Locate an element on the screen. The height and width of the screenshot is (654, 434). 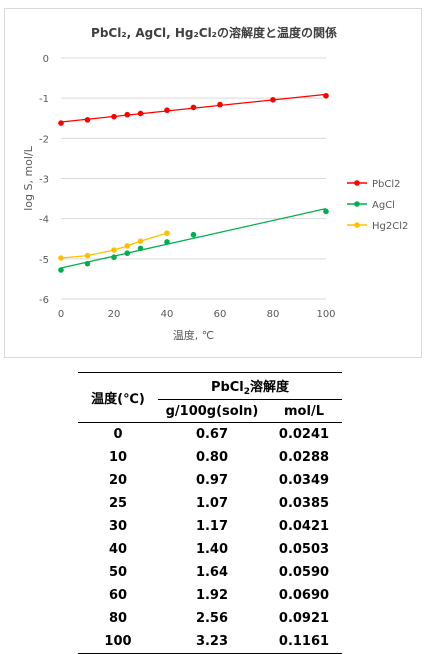
header-pbcl2-solubility: PbCl2溶解度 is located at coordinates (250, 386).